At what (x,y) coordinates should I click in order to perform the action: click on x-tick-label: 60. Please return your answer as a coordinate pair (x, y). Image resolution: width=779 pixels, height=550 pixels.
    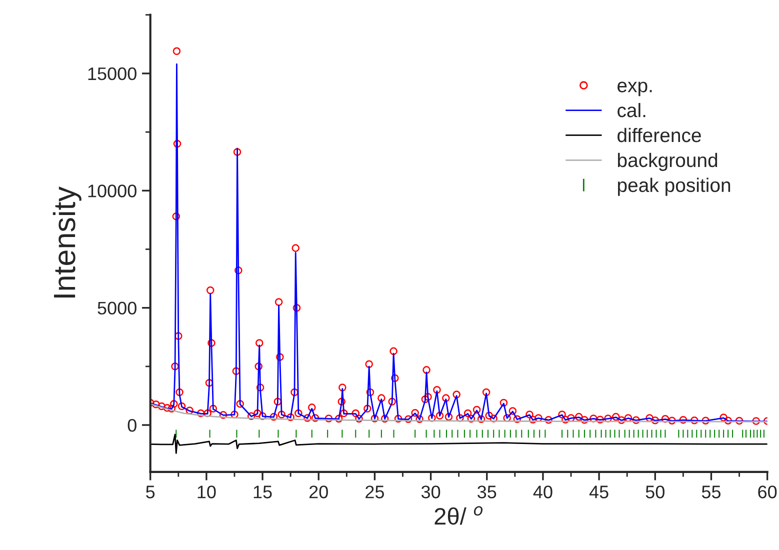
    Looking at the image, I should click on (767, 492).